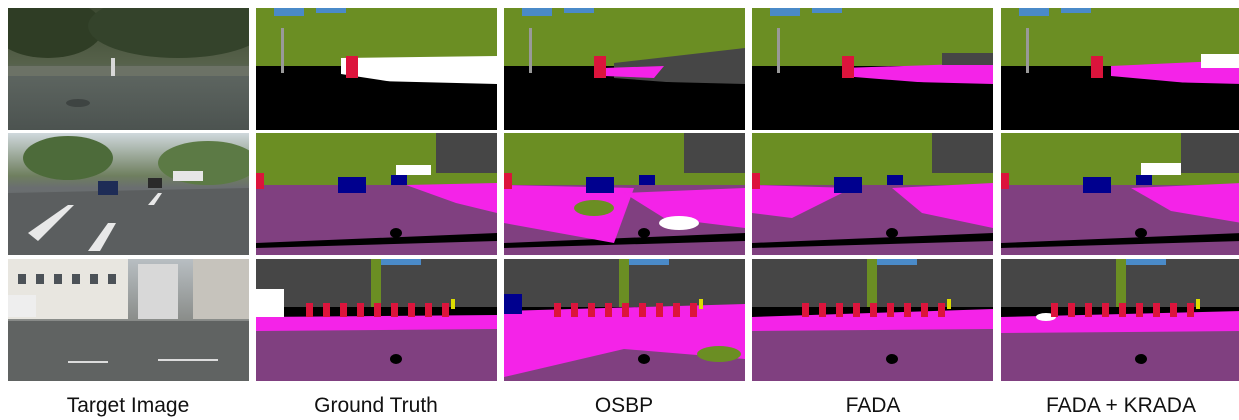 Image resolution: width=1239 pixels, height=420 pixels. What do you see at coordinates (376, 323) in the screenshot?
I see `sidewalk-region` at bounding box center [376, 323].